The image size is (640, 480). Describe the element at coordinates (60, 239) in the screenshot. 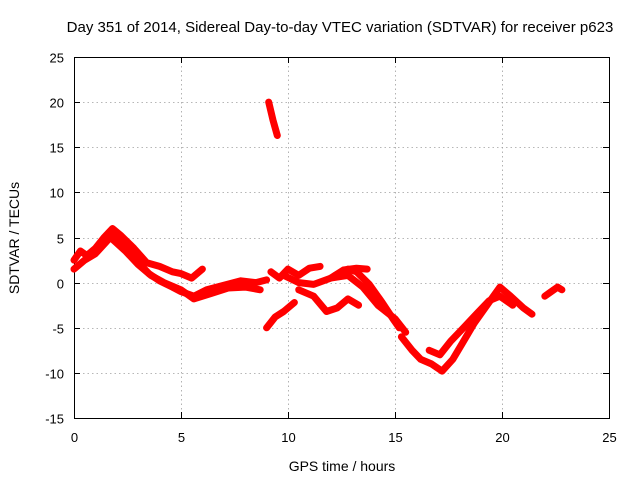

I see `y-tick-label: 5` at that location.